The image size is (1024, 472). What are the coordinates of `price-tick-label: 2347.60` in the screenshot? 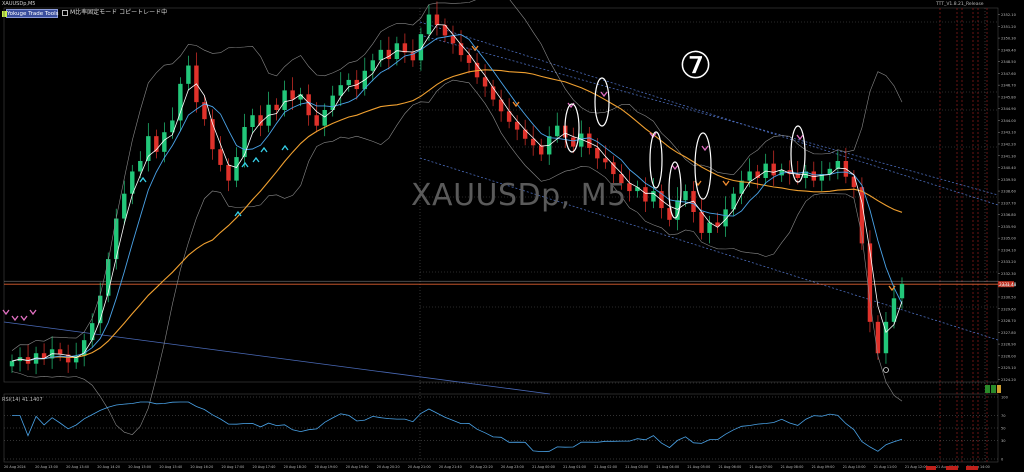 It's located at (1009, 74).